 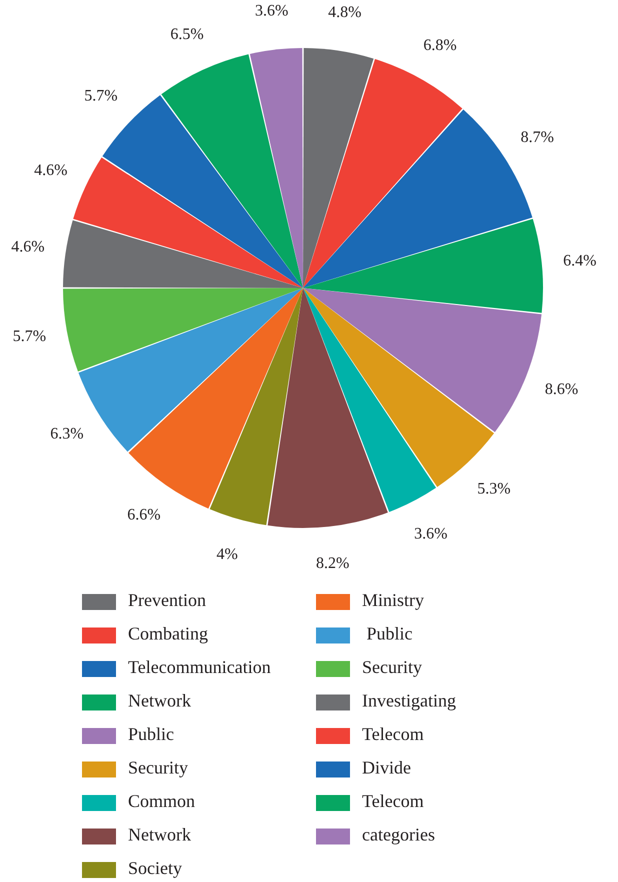 What do you see at coordinates (398, 834) in the screenshot?
I see `legend-label: categories` at bounding box center [398, 834].